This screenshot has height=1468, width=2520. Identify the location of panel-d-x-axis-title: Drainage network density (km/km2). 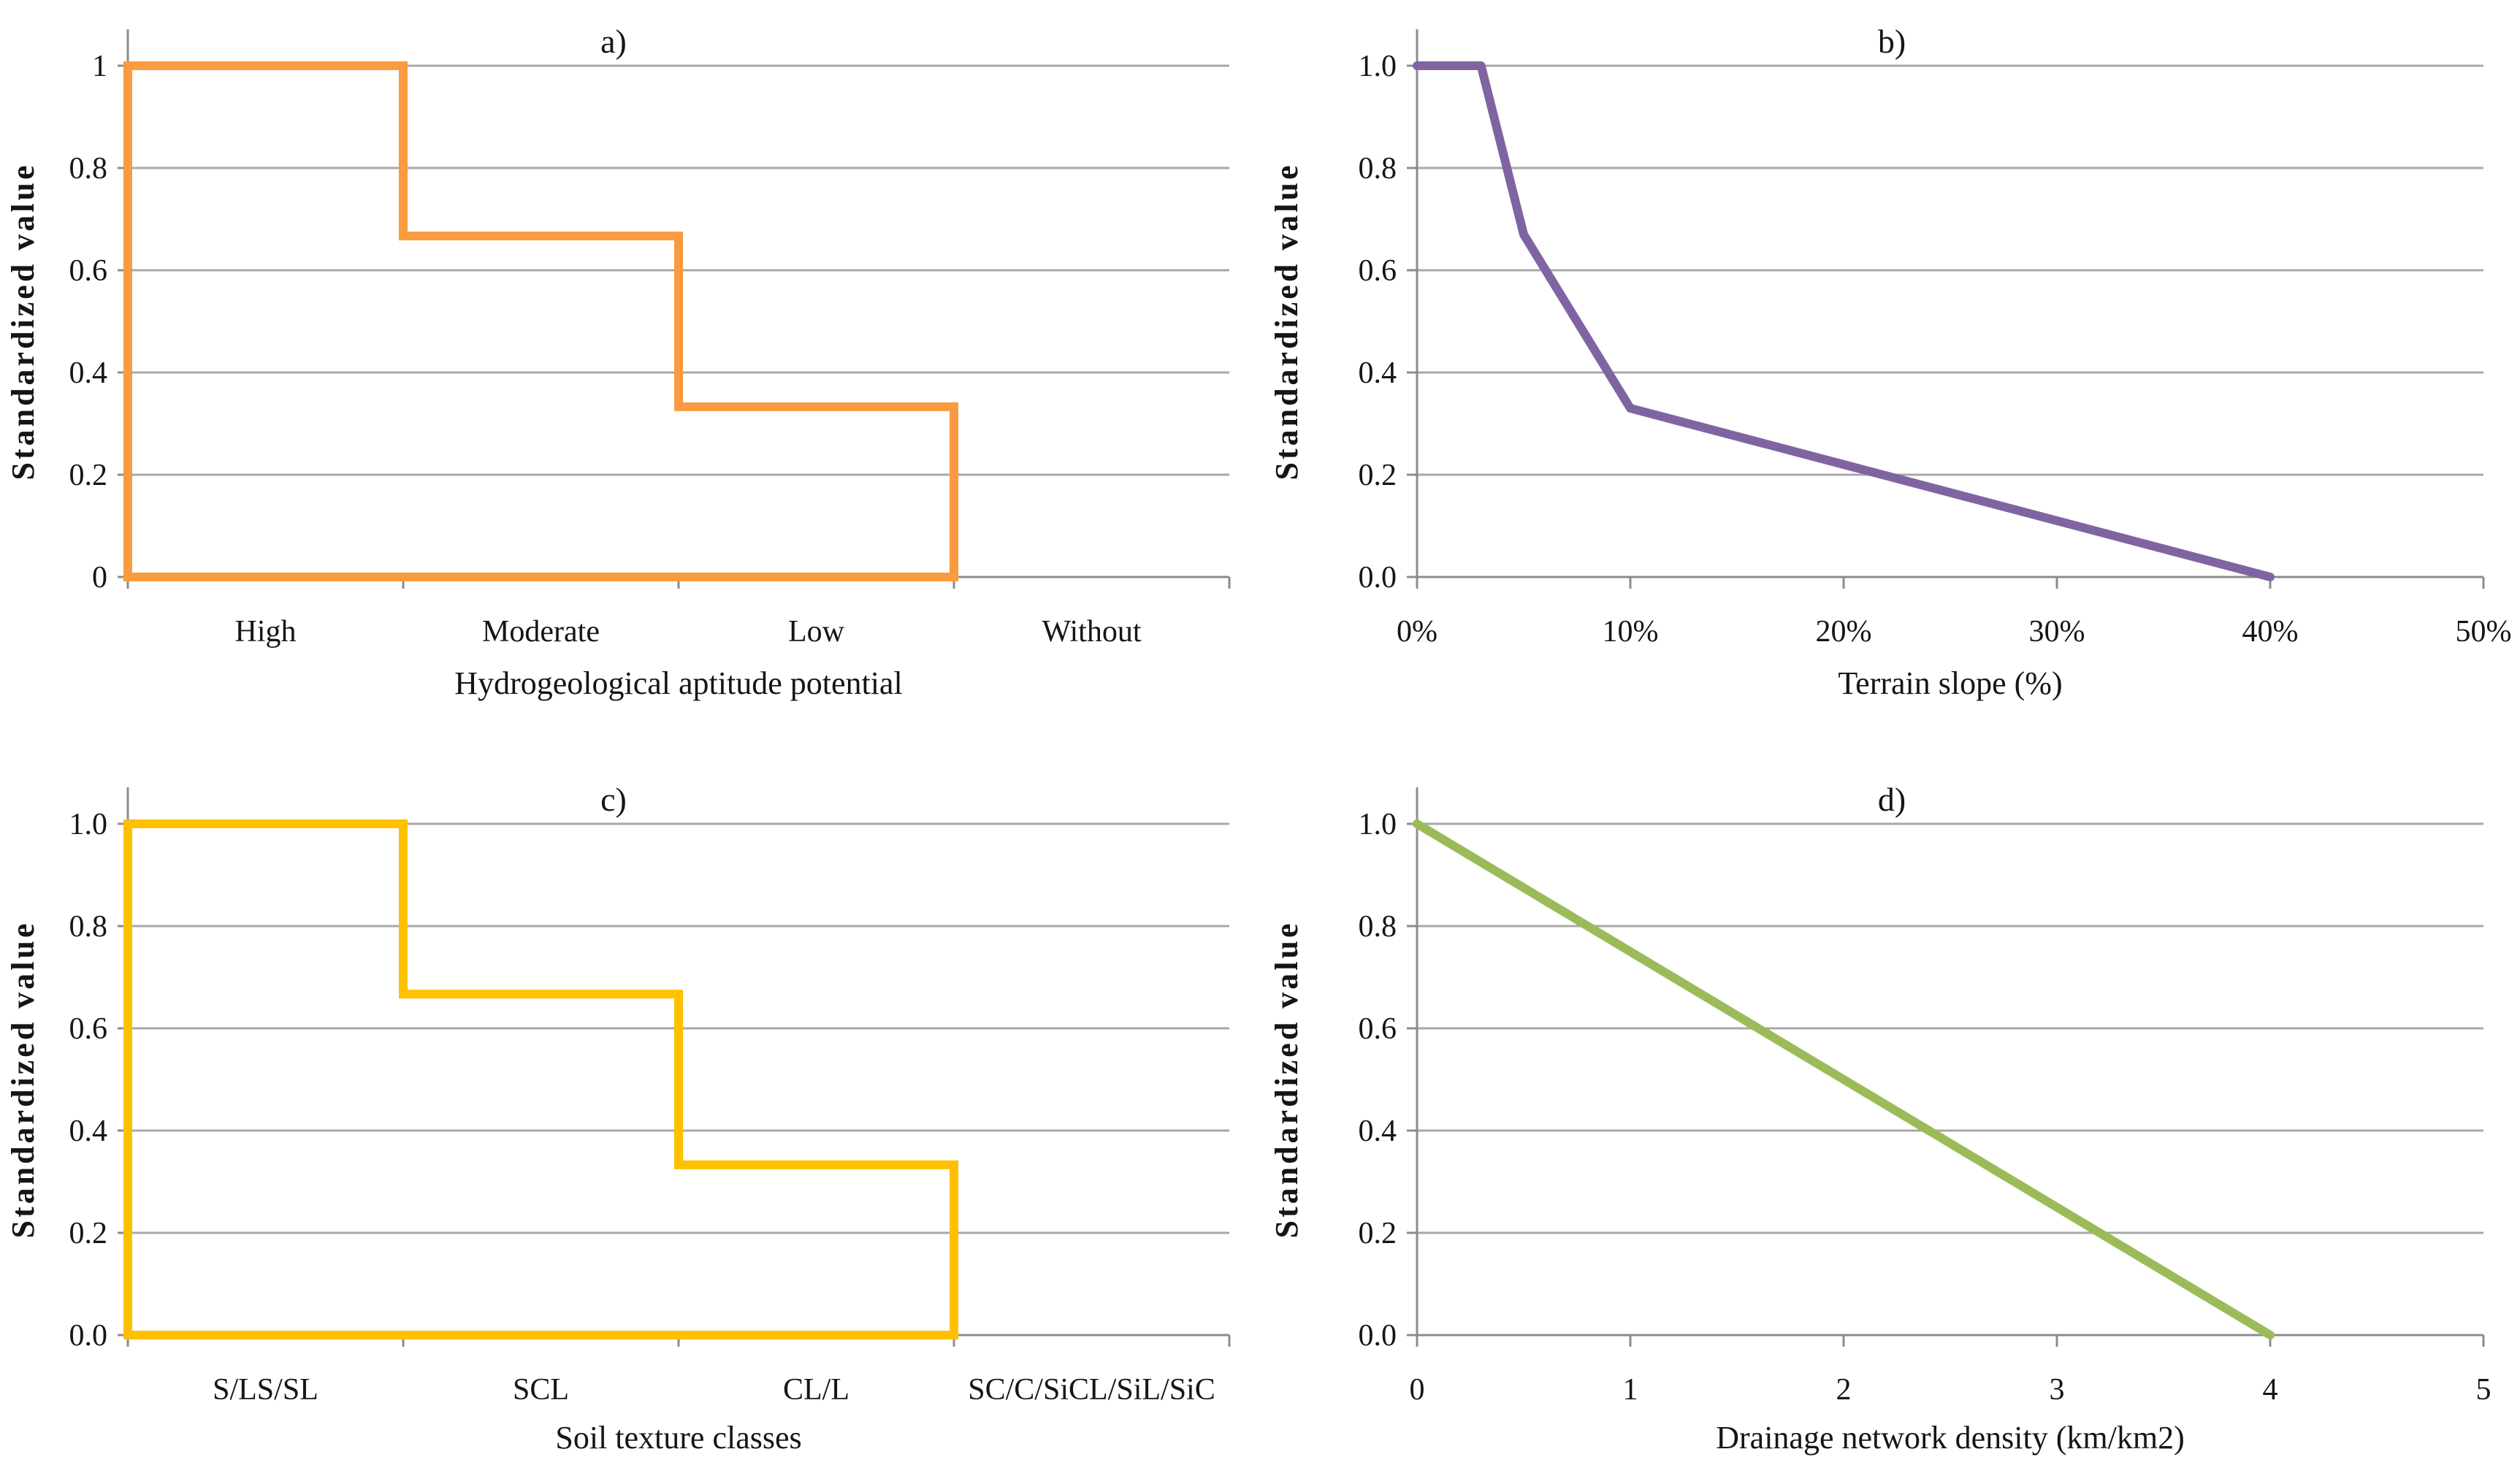
(1951, 1438).